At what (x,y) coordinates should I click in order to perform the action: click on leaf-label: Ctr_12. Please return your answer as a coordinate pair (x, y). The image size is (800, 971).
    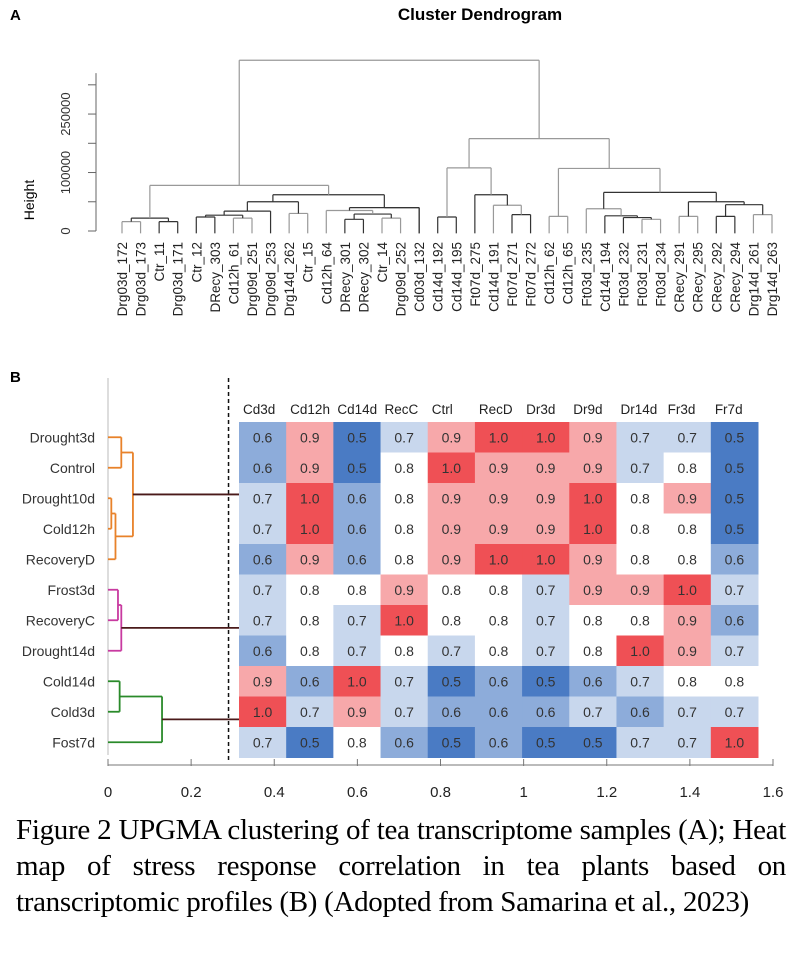
    Looking at the image, I should click on (196, 262).